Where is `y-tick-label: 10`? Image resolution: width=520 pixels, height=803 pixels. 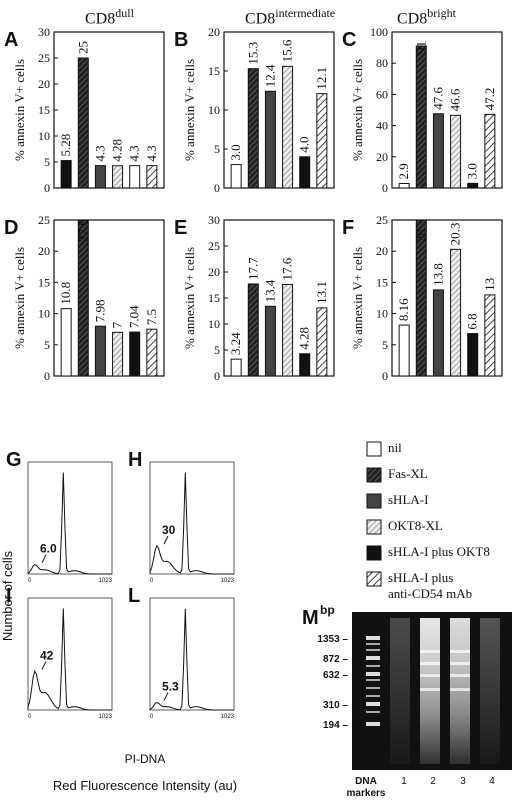 y-tick-label: 10 is located at coordinates (214, 324).